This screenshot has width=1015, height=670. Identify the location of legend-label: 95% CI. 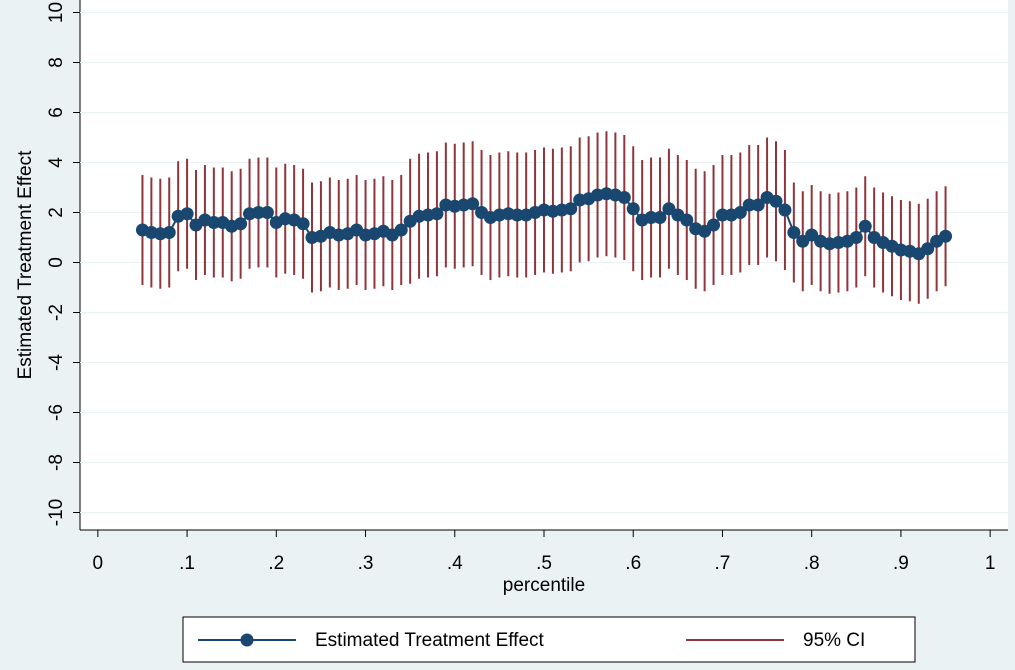
(834, 640).